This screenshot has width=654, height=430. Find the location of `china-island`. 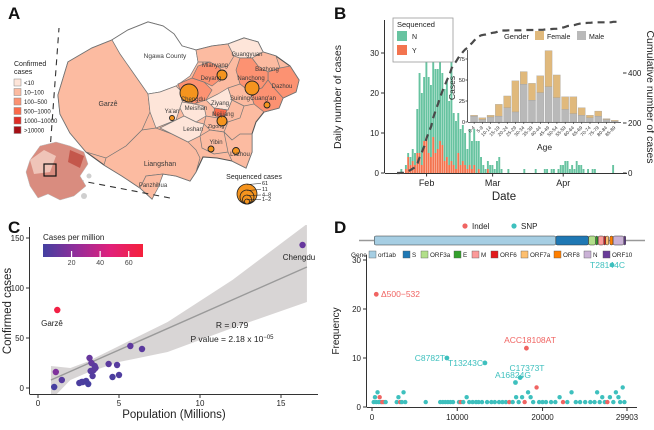

china-island is located at coordinates (84, 196).